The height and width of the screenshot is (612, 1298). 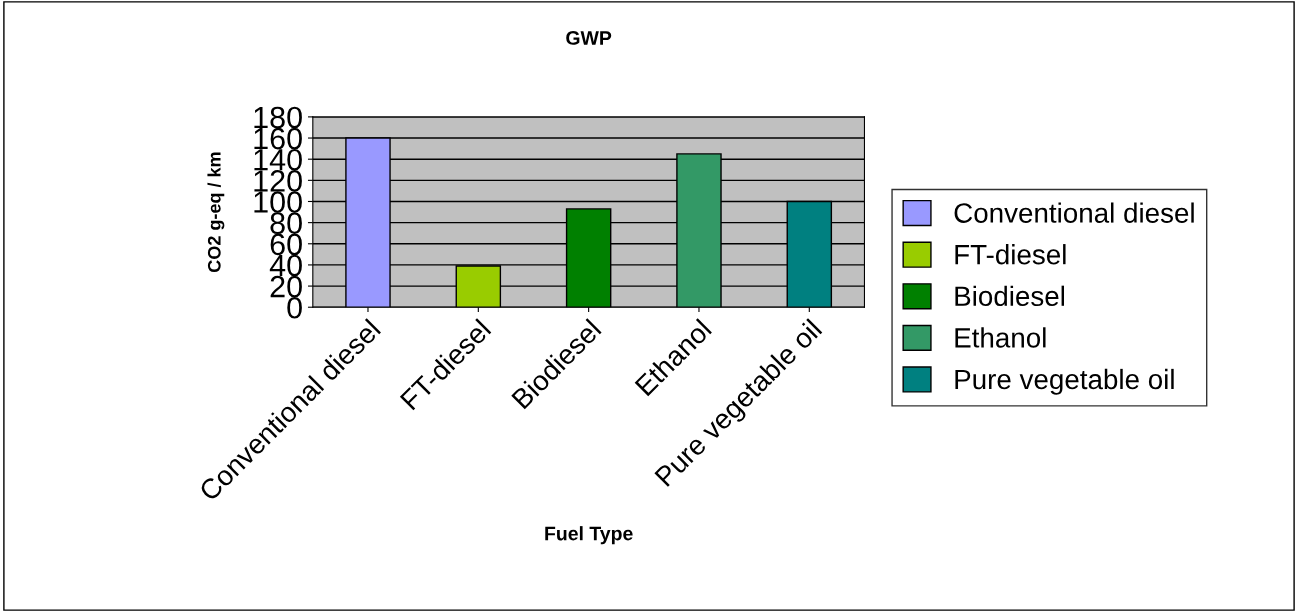 What do you see at coordinates (286, 244) in the screenshot?
I see `y-tick-label: 60` at bounding box center [286, 244].